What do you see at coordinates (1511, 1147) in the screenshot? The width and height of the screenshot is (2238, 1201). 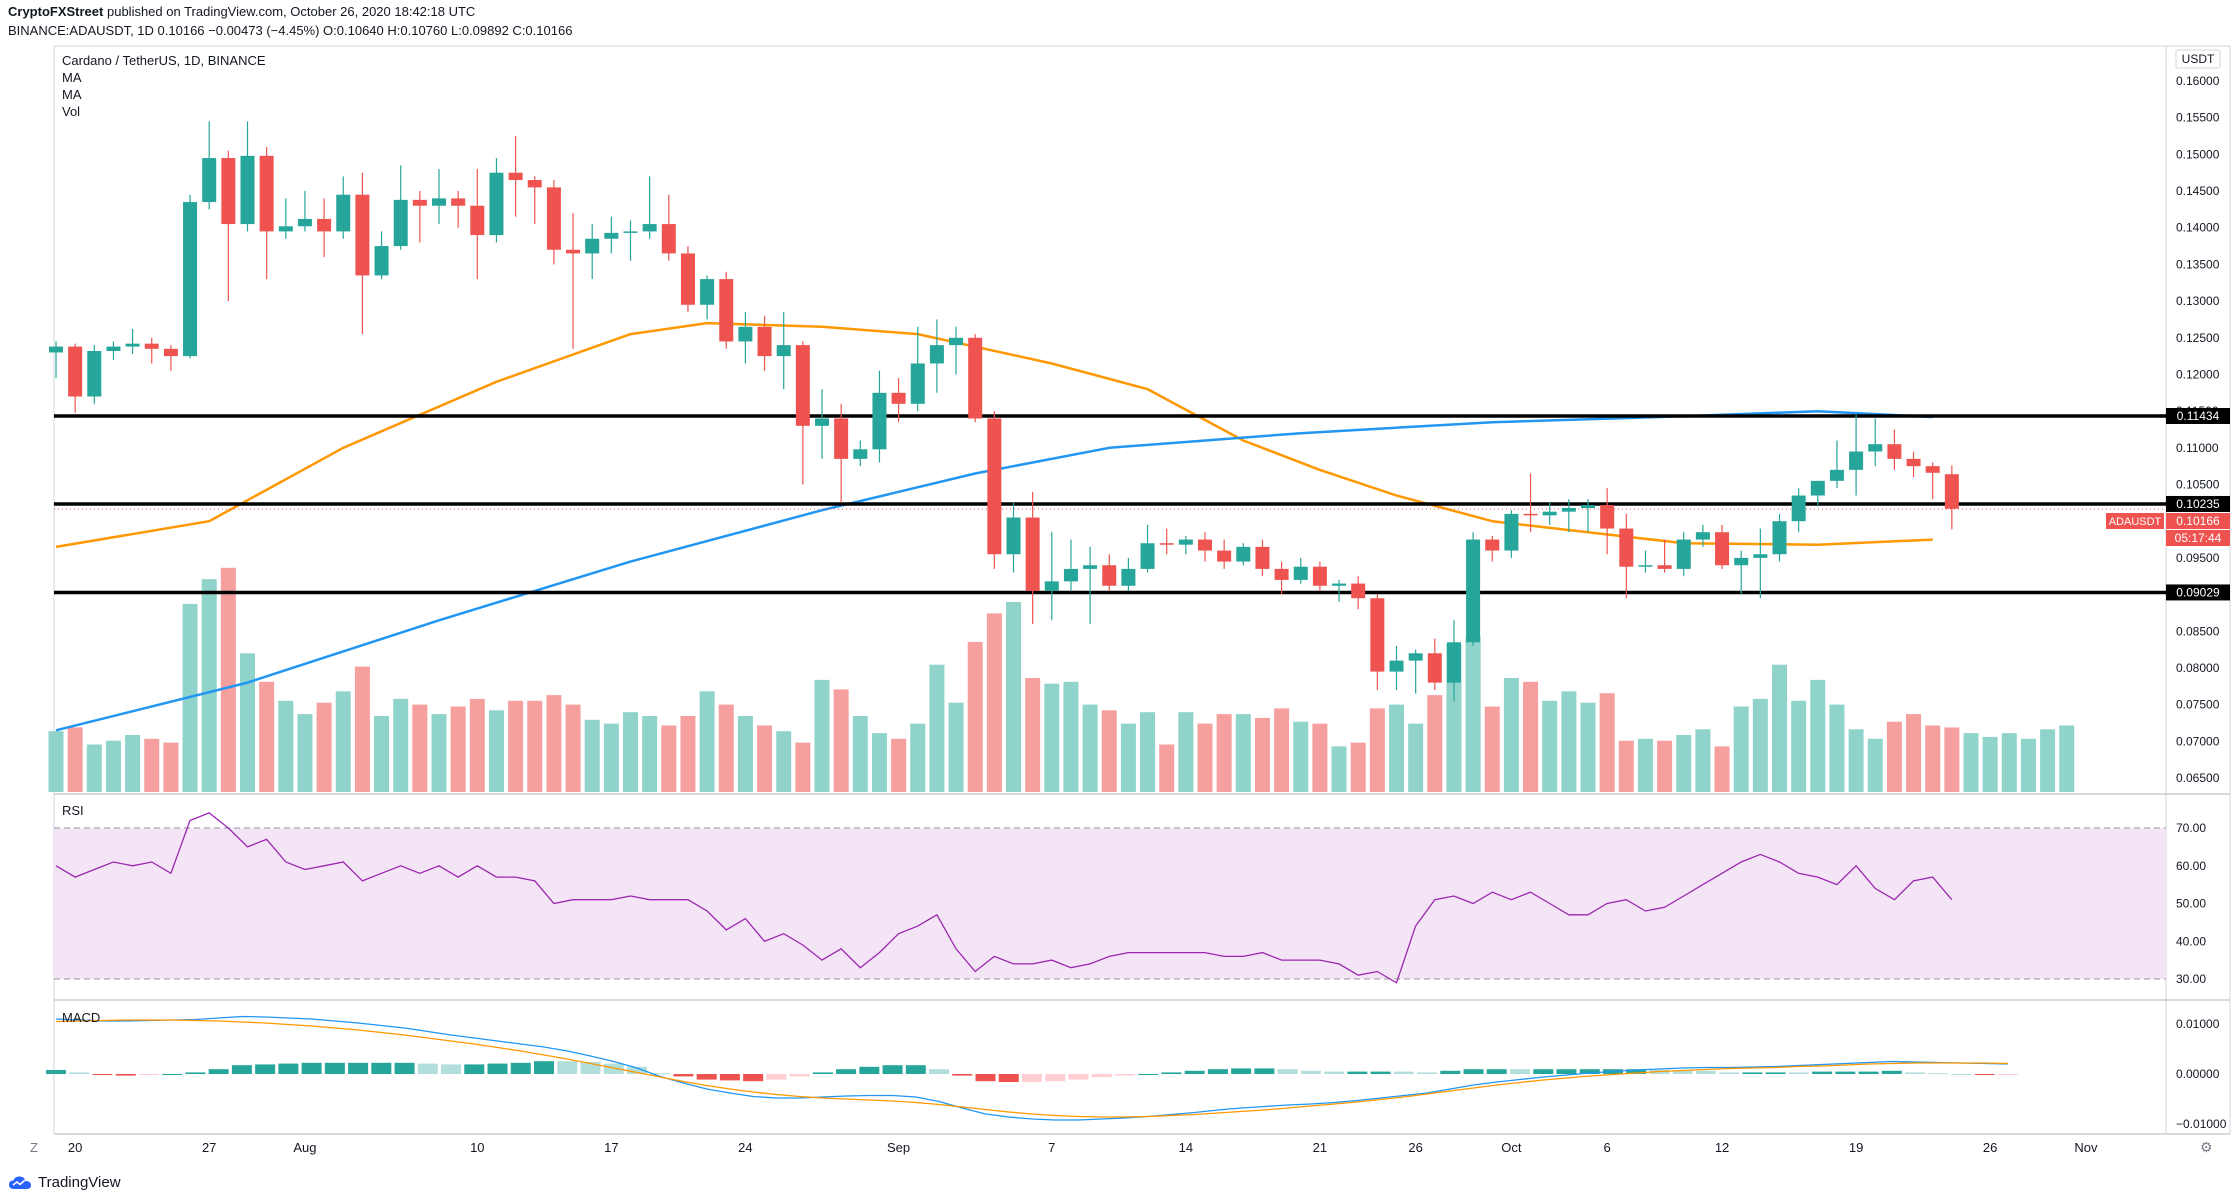 I see `time-tick-label: Oct` at bounding box center [1511, 1147].